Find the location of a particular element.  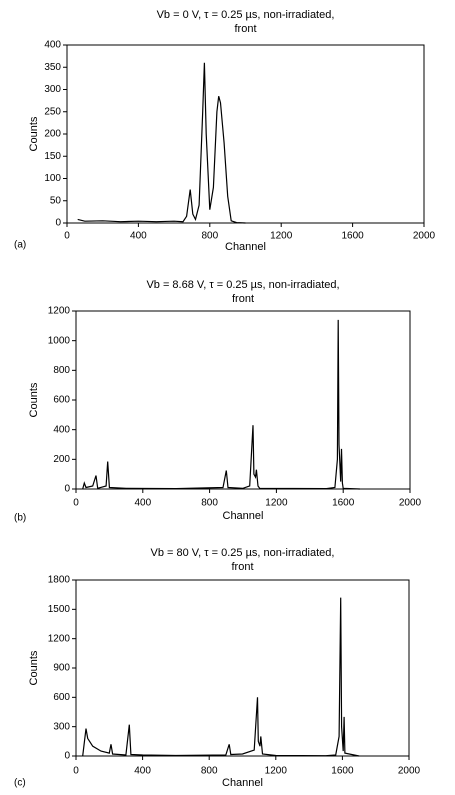

y-tick-label: 100 is located at coordinates (52, 178).